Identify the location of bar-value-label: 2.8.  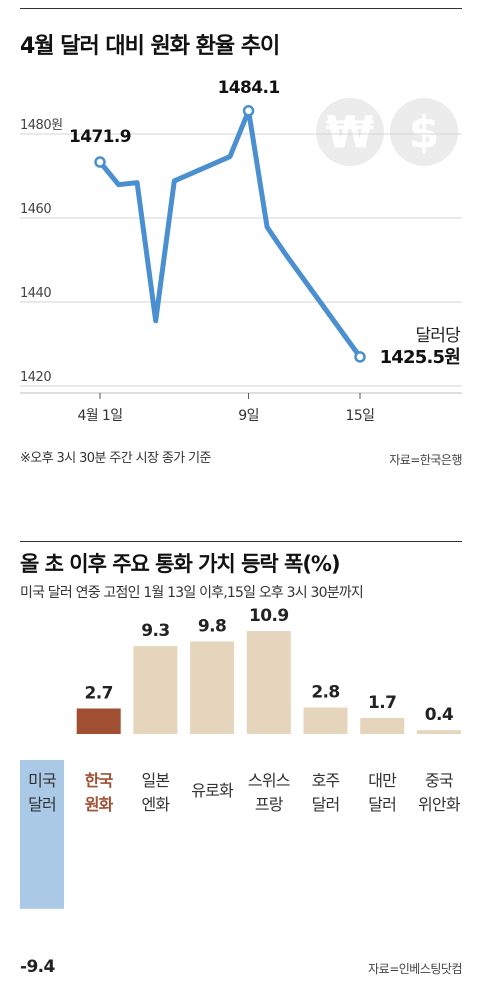
(325, 693).